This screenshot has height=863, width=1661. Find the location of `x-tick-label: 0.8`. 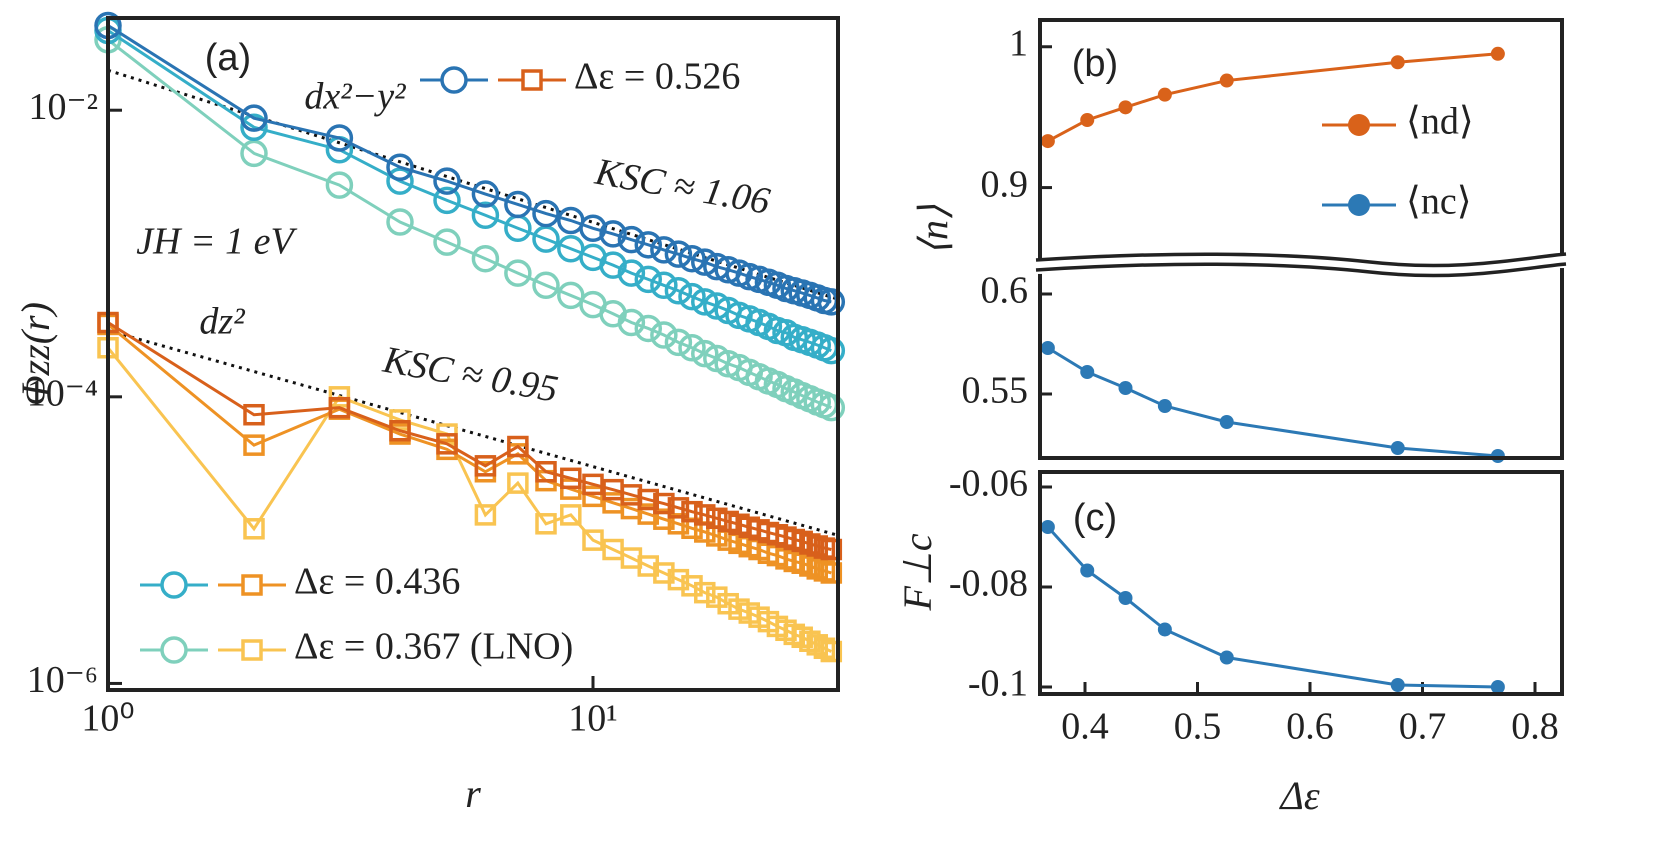

x-tick-label: 0.8 is located at coordinates (1535, 727).